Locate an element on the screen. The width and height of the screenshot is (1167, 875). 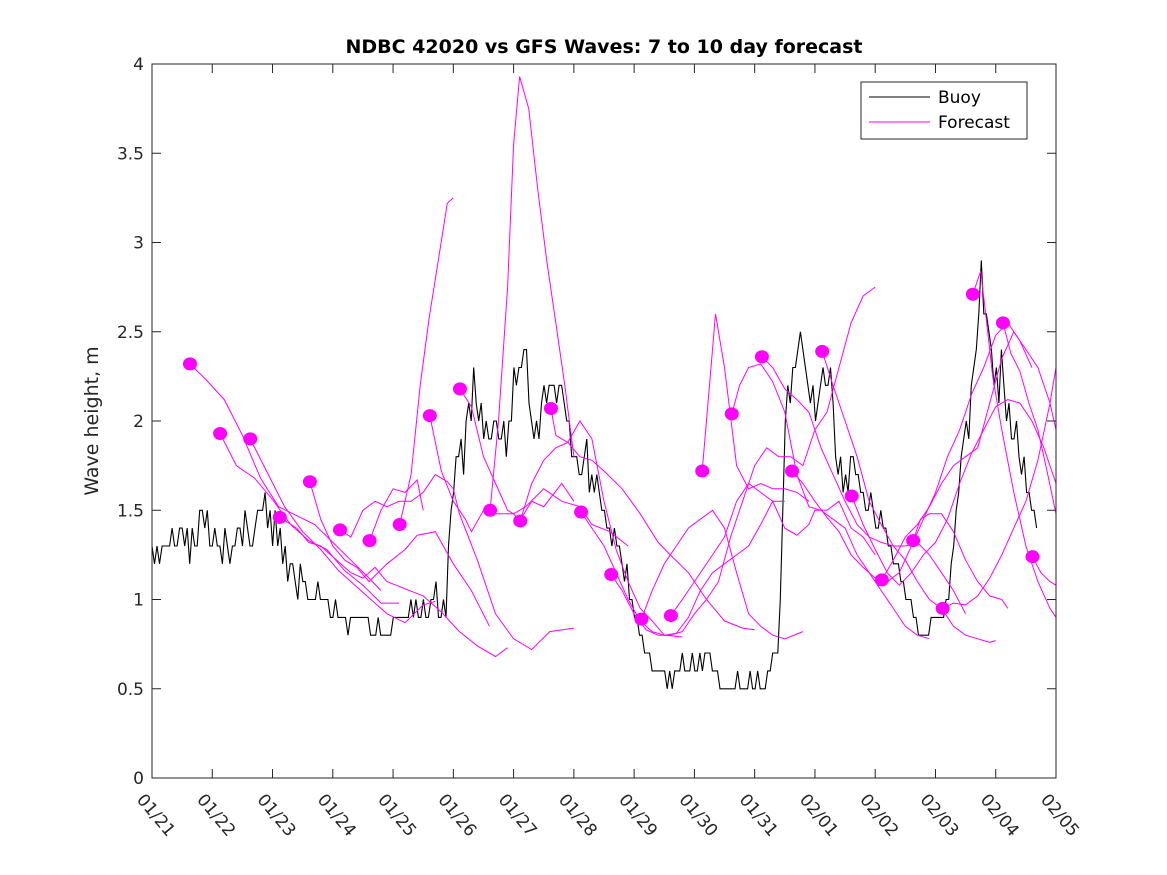
legend-box is located at coordinates (944, 110).